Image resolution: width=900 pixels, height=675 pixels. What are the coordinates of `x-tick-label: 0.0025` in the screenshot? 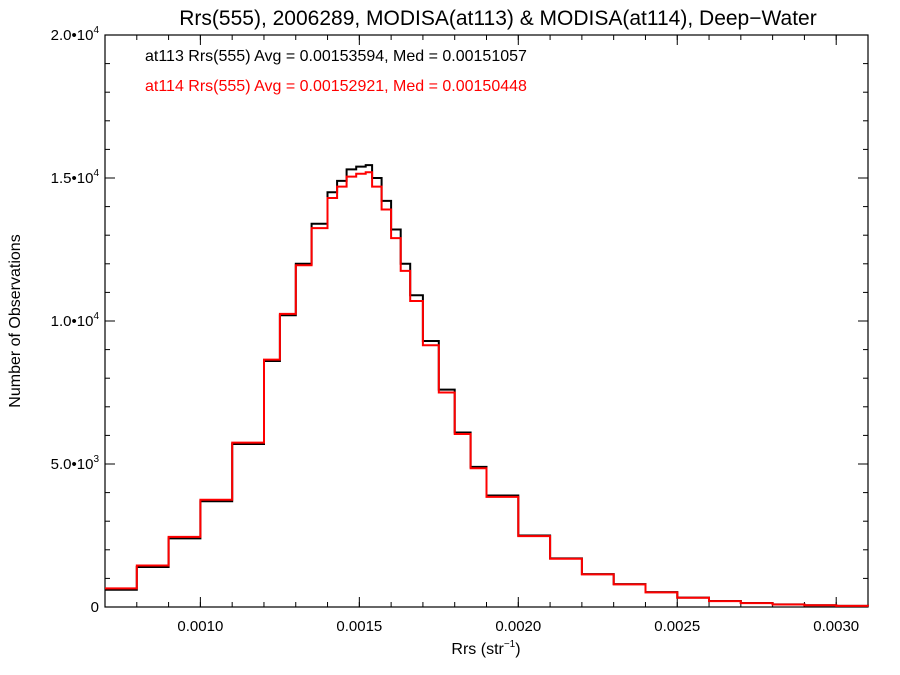 It's located at (677, 626).